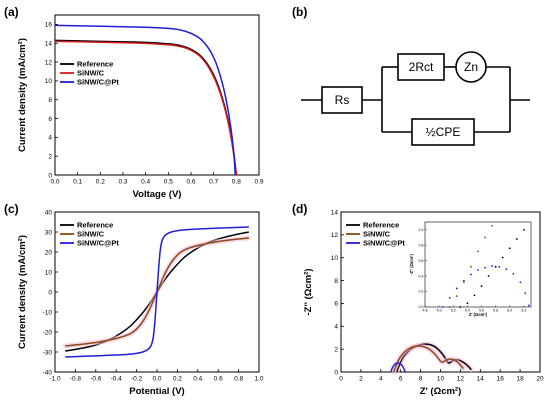 This screenshot has width=550, height=409. Describe the element at coordinates (421, 379) in the screenshot. I see `chart-d-xtick-label: 8` at that location.